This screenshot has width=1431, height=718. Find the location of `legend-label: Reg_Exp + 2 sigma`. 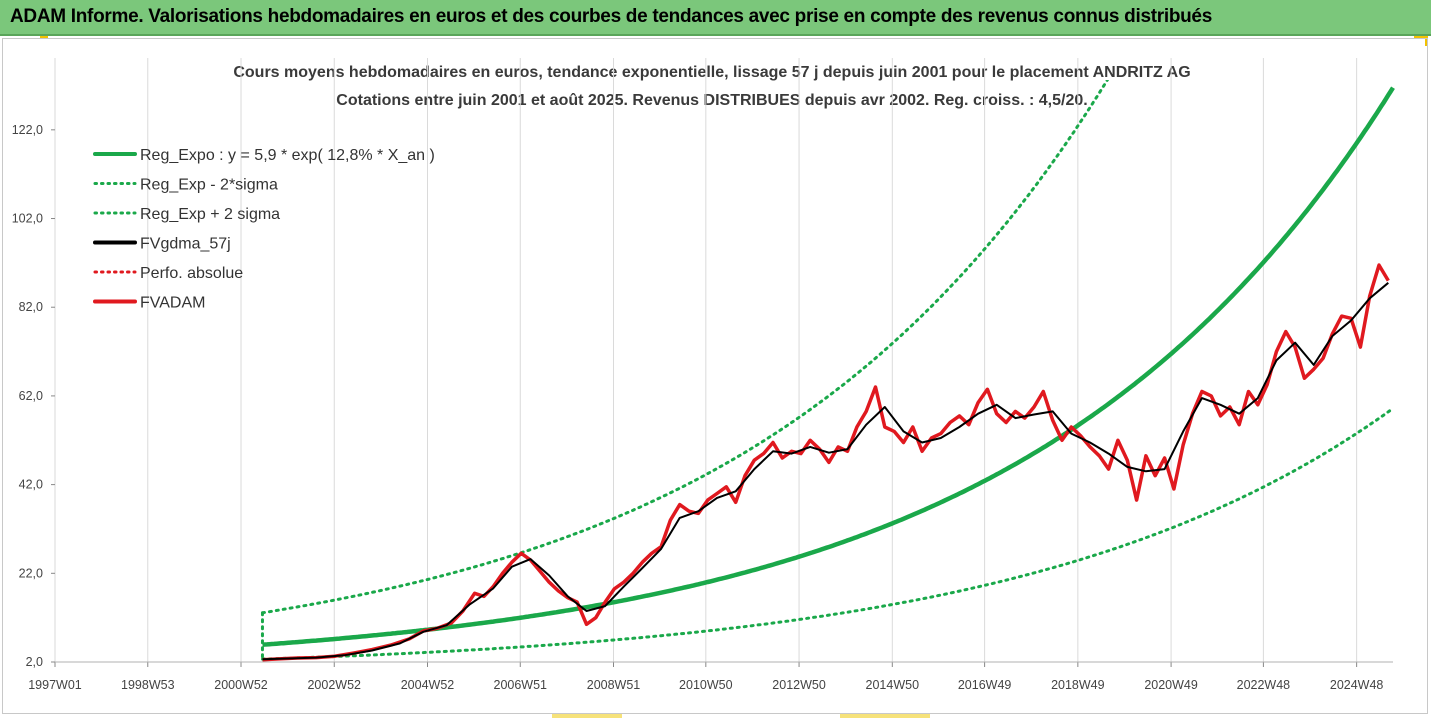

legend-label: Reg_Exp + 2 sigma is located at coordinates (210, 214).